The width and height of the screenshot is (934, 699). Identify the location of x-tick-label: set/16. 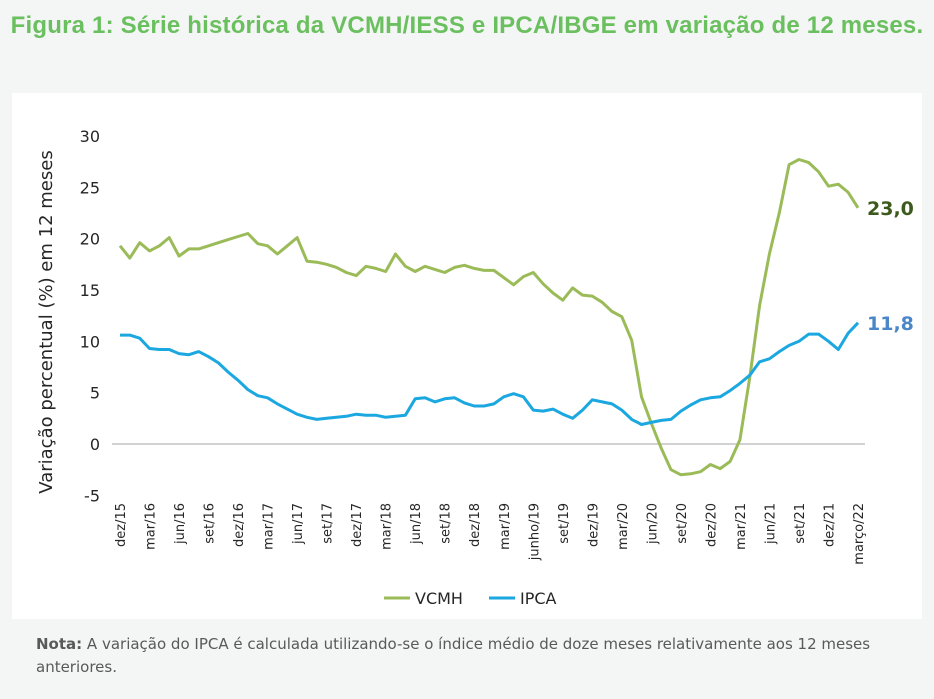
(210, 523).